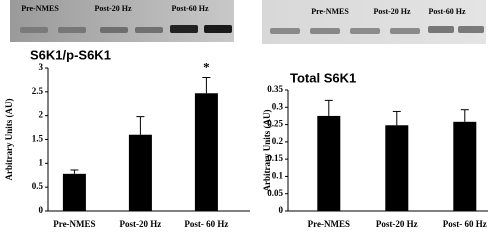 The image size is (490, 240). I want to click on y-tick-label: 0.35, so click(275, 89).